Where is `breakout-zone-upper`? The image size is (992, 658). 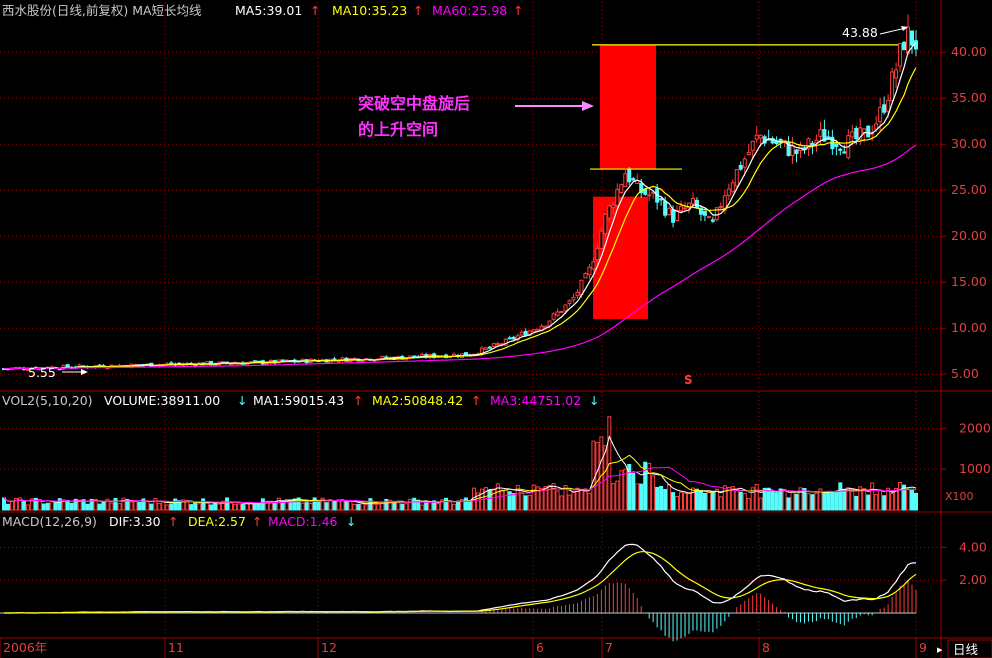
breakout-zone-upper is located at coordinates (628, 107).